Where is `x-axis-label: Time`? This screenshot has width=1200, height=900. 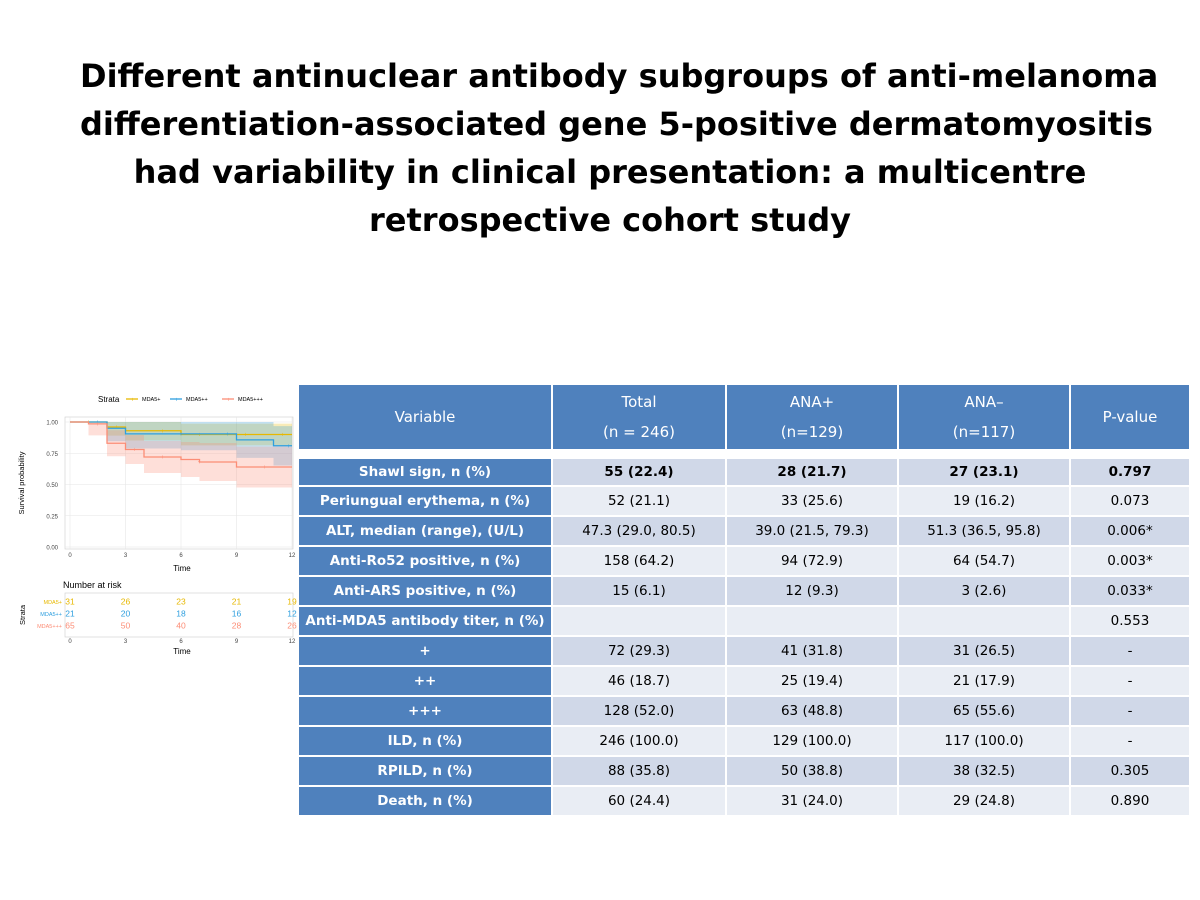 x-axis-label: Time is located at coordinates (182, 568).